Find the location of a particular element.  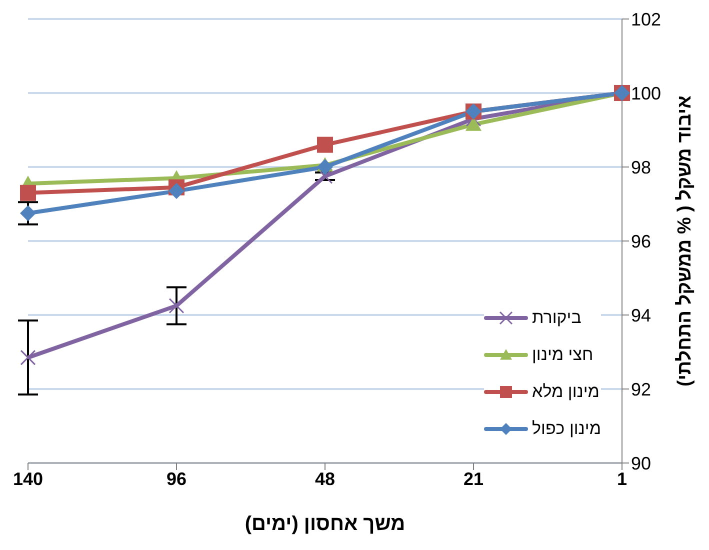

x-axis-title: משך אחסון (ימים) is located at coordinates (325, 524).